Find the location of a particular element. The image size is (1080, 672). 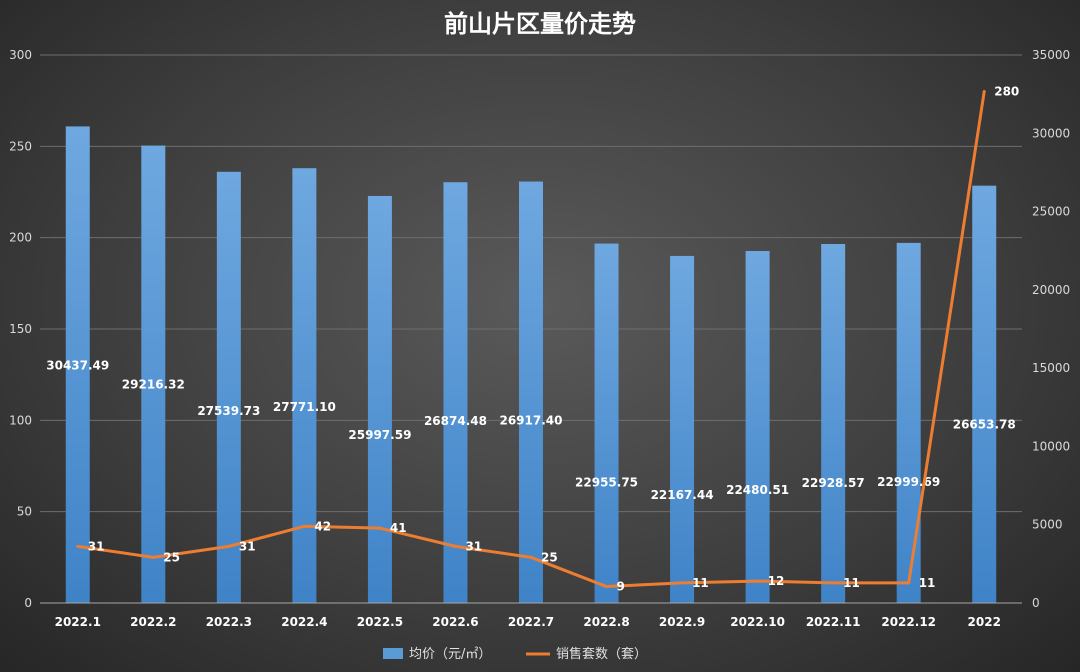

chart-title: 前山片区量价走势 is located at coordinates (540, 24).